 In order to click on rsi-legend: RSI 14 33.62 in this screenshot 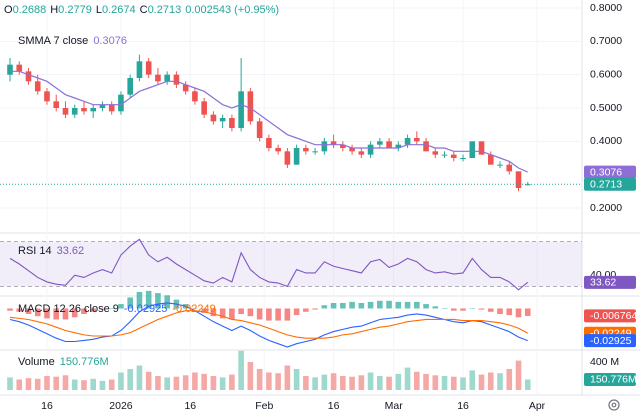, I will do `click(51, 251)`.